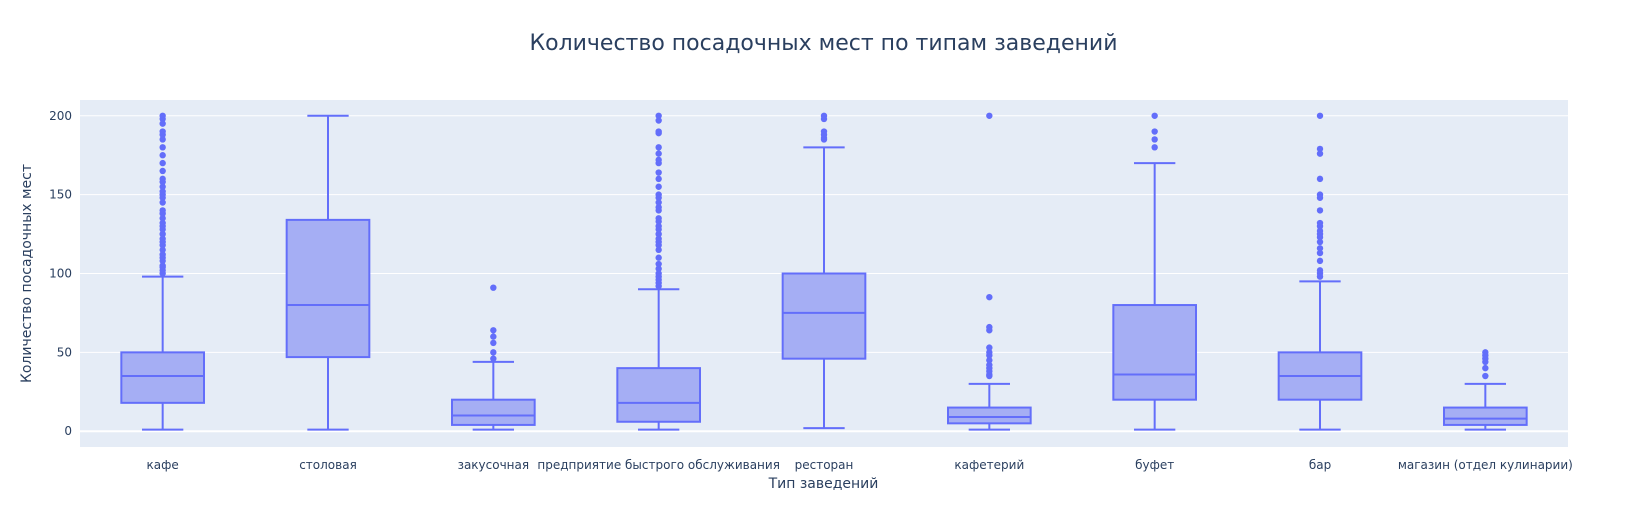  What do you see at coordinates (494, 465) in the screenshot?
I see `x-tick-label: закусочная` at bounding box center [494, 465].